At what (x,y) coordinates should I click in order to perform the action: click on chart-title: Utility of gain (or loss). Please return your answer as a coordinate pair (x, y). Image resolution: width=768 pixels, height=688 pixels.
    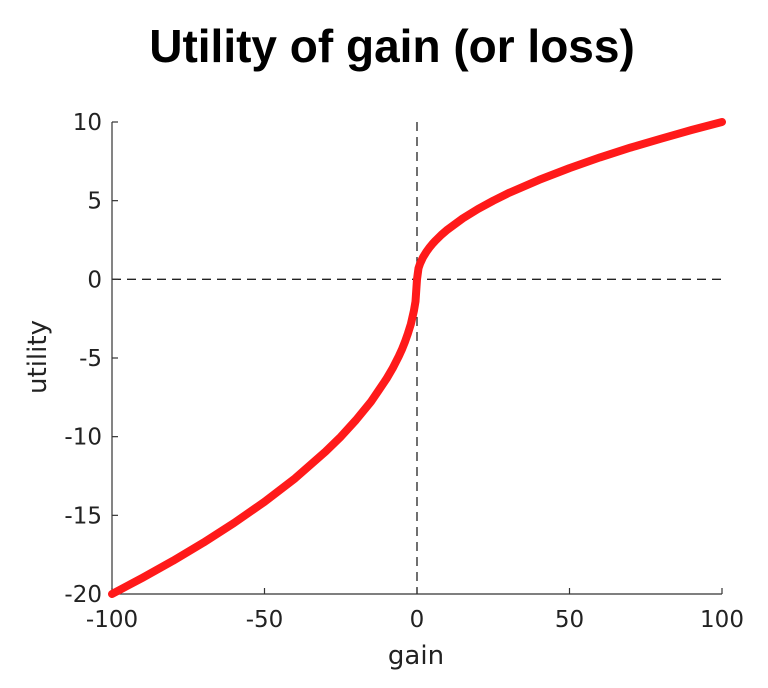
    Looking at the image, I should click on (392, 46).